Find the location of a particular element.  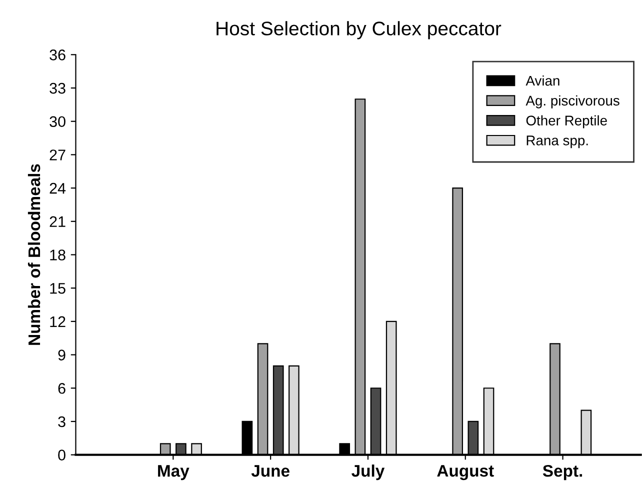

x-tick-label: August is located at coordinates (465, 472).